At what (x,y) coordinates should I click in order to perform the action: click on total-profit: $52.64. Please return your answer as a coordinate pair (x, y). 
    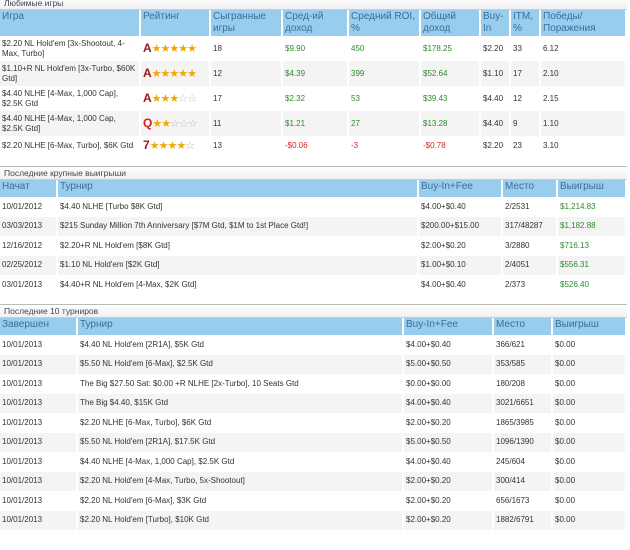
    Looking at the image, I should click on (450, 73).